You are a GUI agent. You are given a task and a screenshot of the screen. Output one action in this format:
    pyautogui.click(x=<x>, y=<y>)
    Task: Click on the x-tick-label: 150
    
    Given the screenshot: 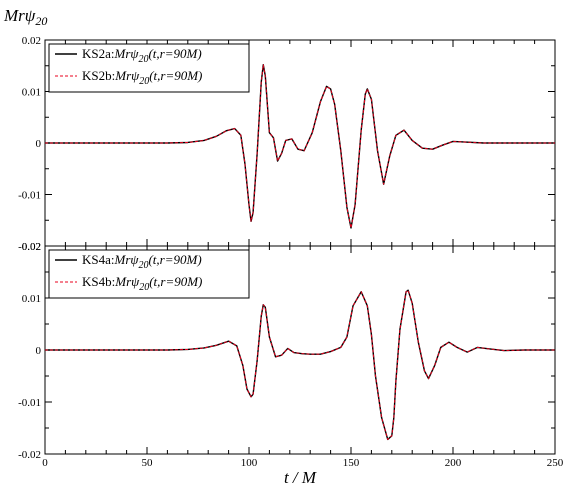 What is the action you would take?
    pyautogui.click(x=351, y=463)
    